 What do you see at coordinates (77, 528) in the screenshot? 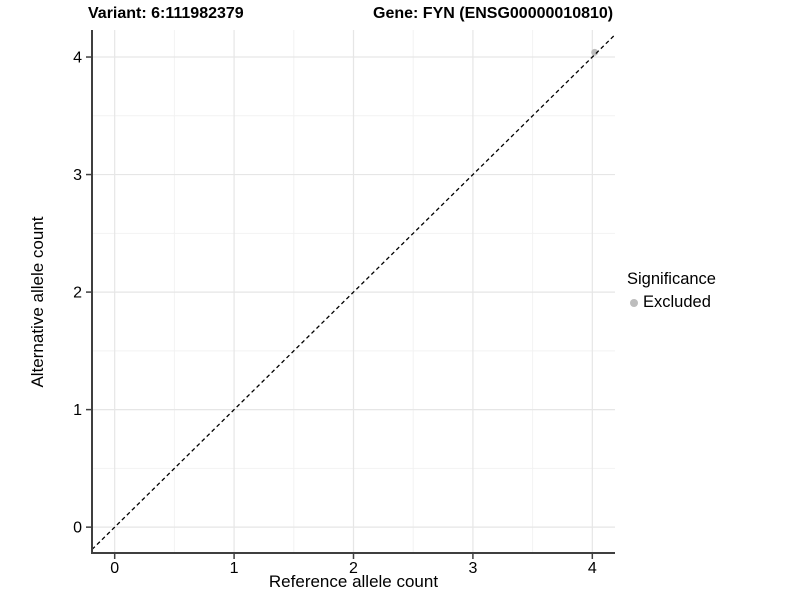
I see `y-tick-label: 0` at bounding box center [77, 528].